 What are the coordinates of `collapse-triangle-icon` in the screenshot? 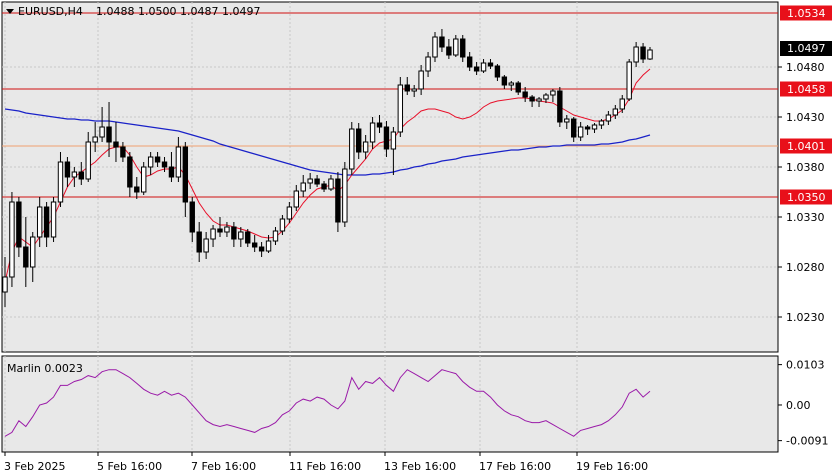 It's located at (10, 11).